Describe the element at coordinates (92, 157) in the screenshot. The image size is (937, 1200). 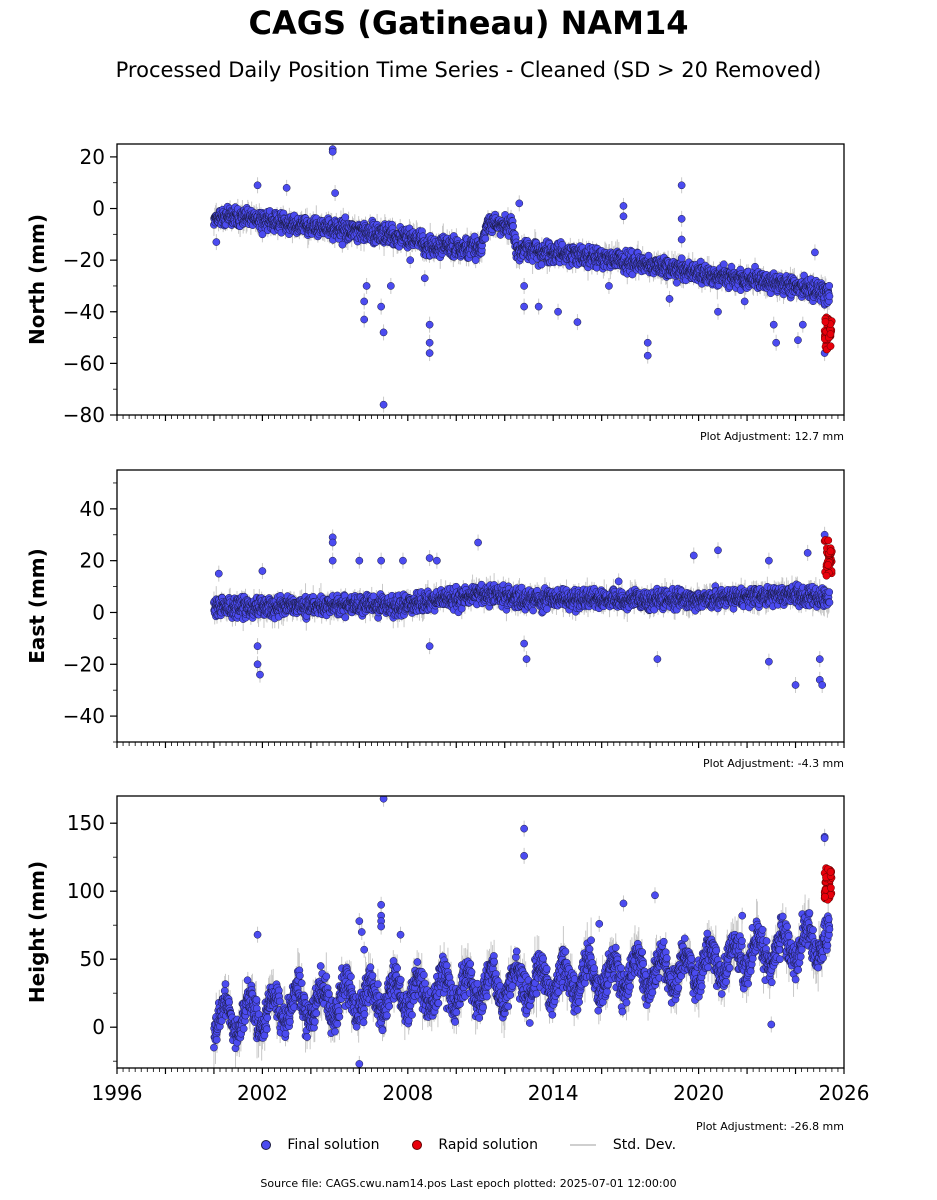
I see `y-tick-label: 20` at that location.